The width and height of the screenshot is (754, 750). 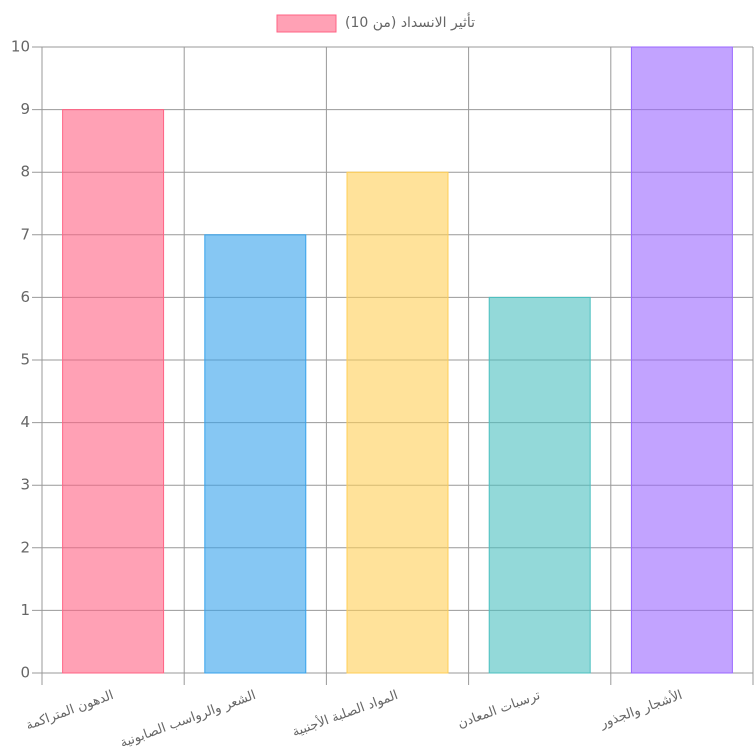 What do you see at coordinates (499, 710) in the screenshot?
I see `x-tick-label: ترسبات المعادن` at bounding box center [499, 710].